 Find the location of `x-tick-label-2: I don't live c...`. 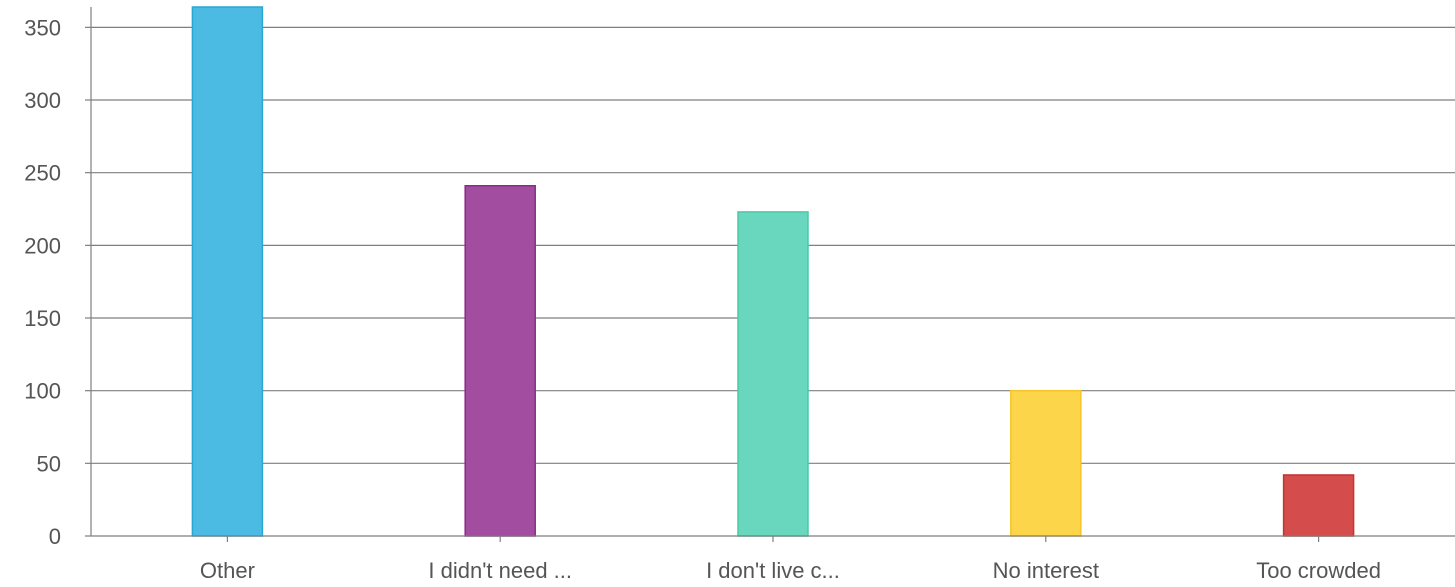

x-tick-label-2: I don't live c... is located at coordinates (773, 570).